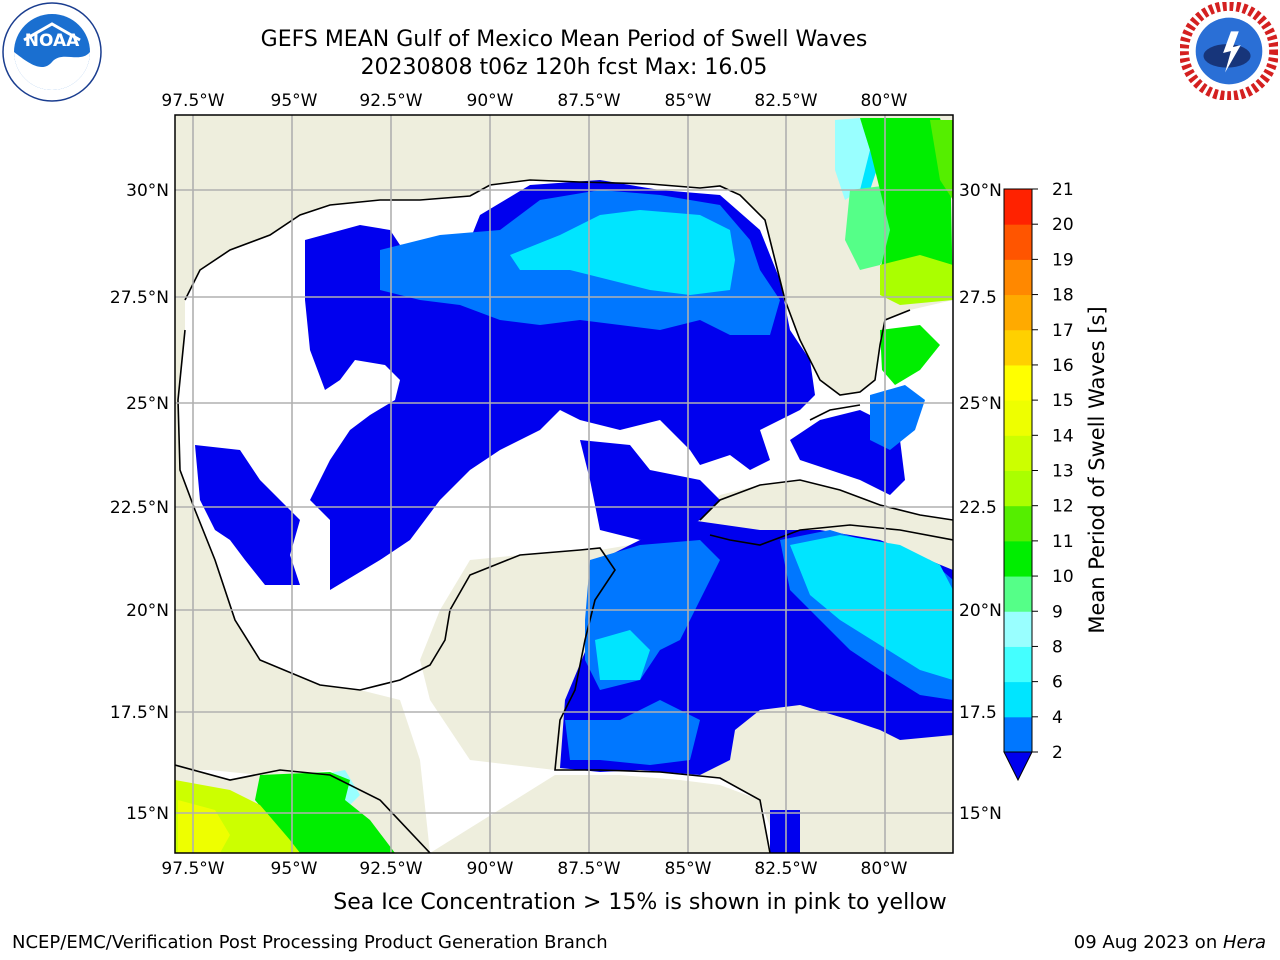 The width and height of the screenshot is (1280, 960). Describe the element at coordinates (1057, 718) in the screenshot. I see `colorbar-tick-label: 4` at that location.